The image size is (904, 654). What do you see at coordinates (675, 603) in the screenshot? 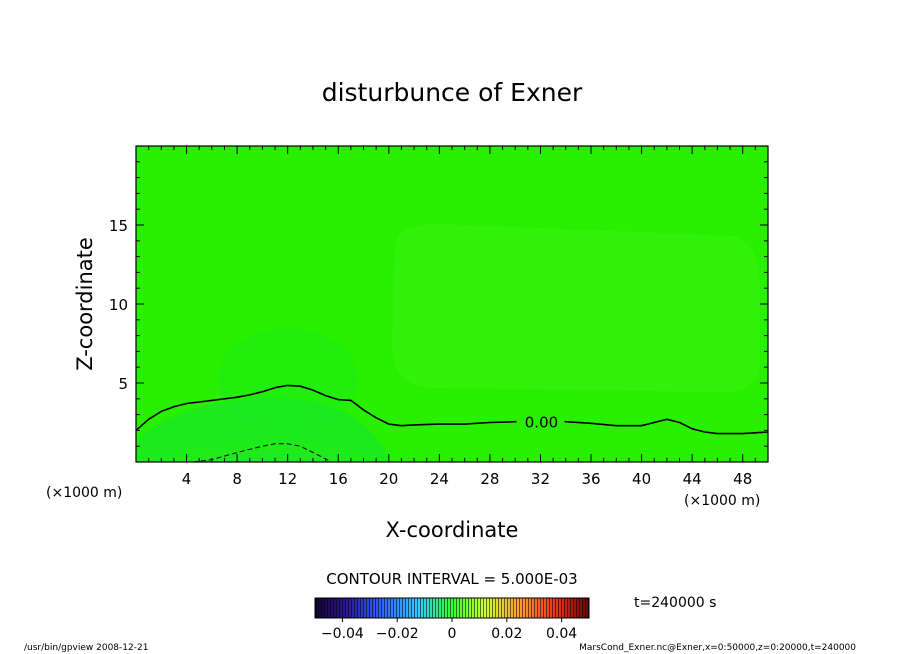
I see `time-text: t=240000 s` at bounding box center [675, 603].